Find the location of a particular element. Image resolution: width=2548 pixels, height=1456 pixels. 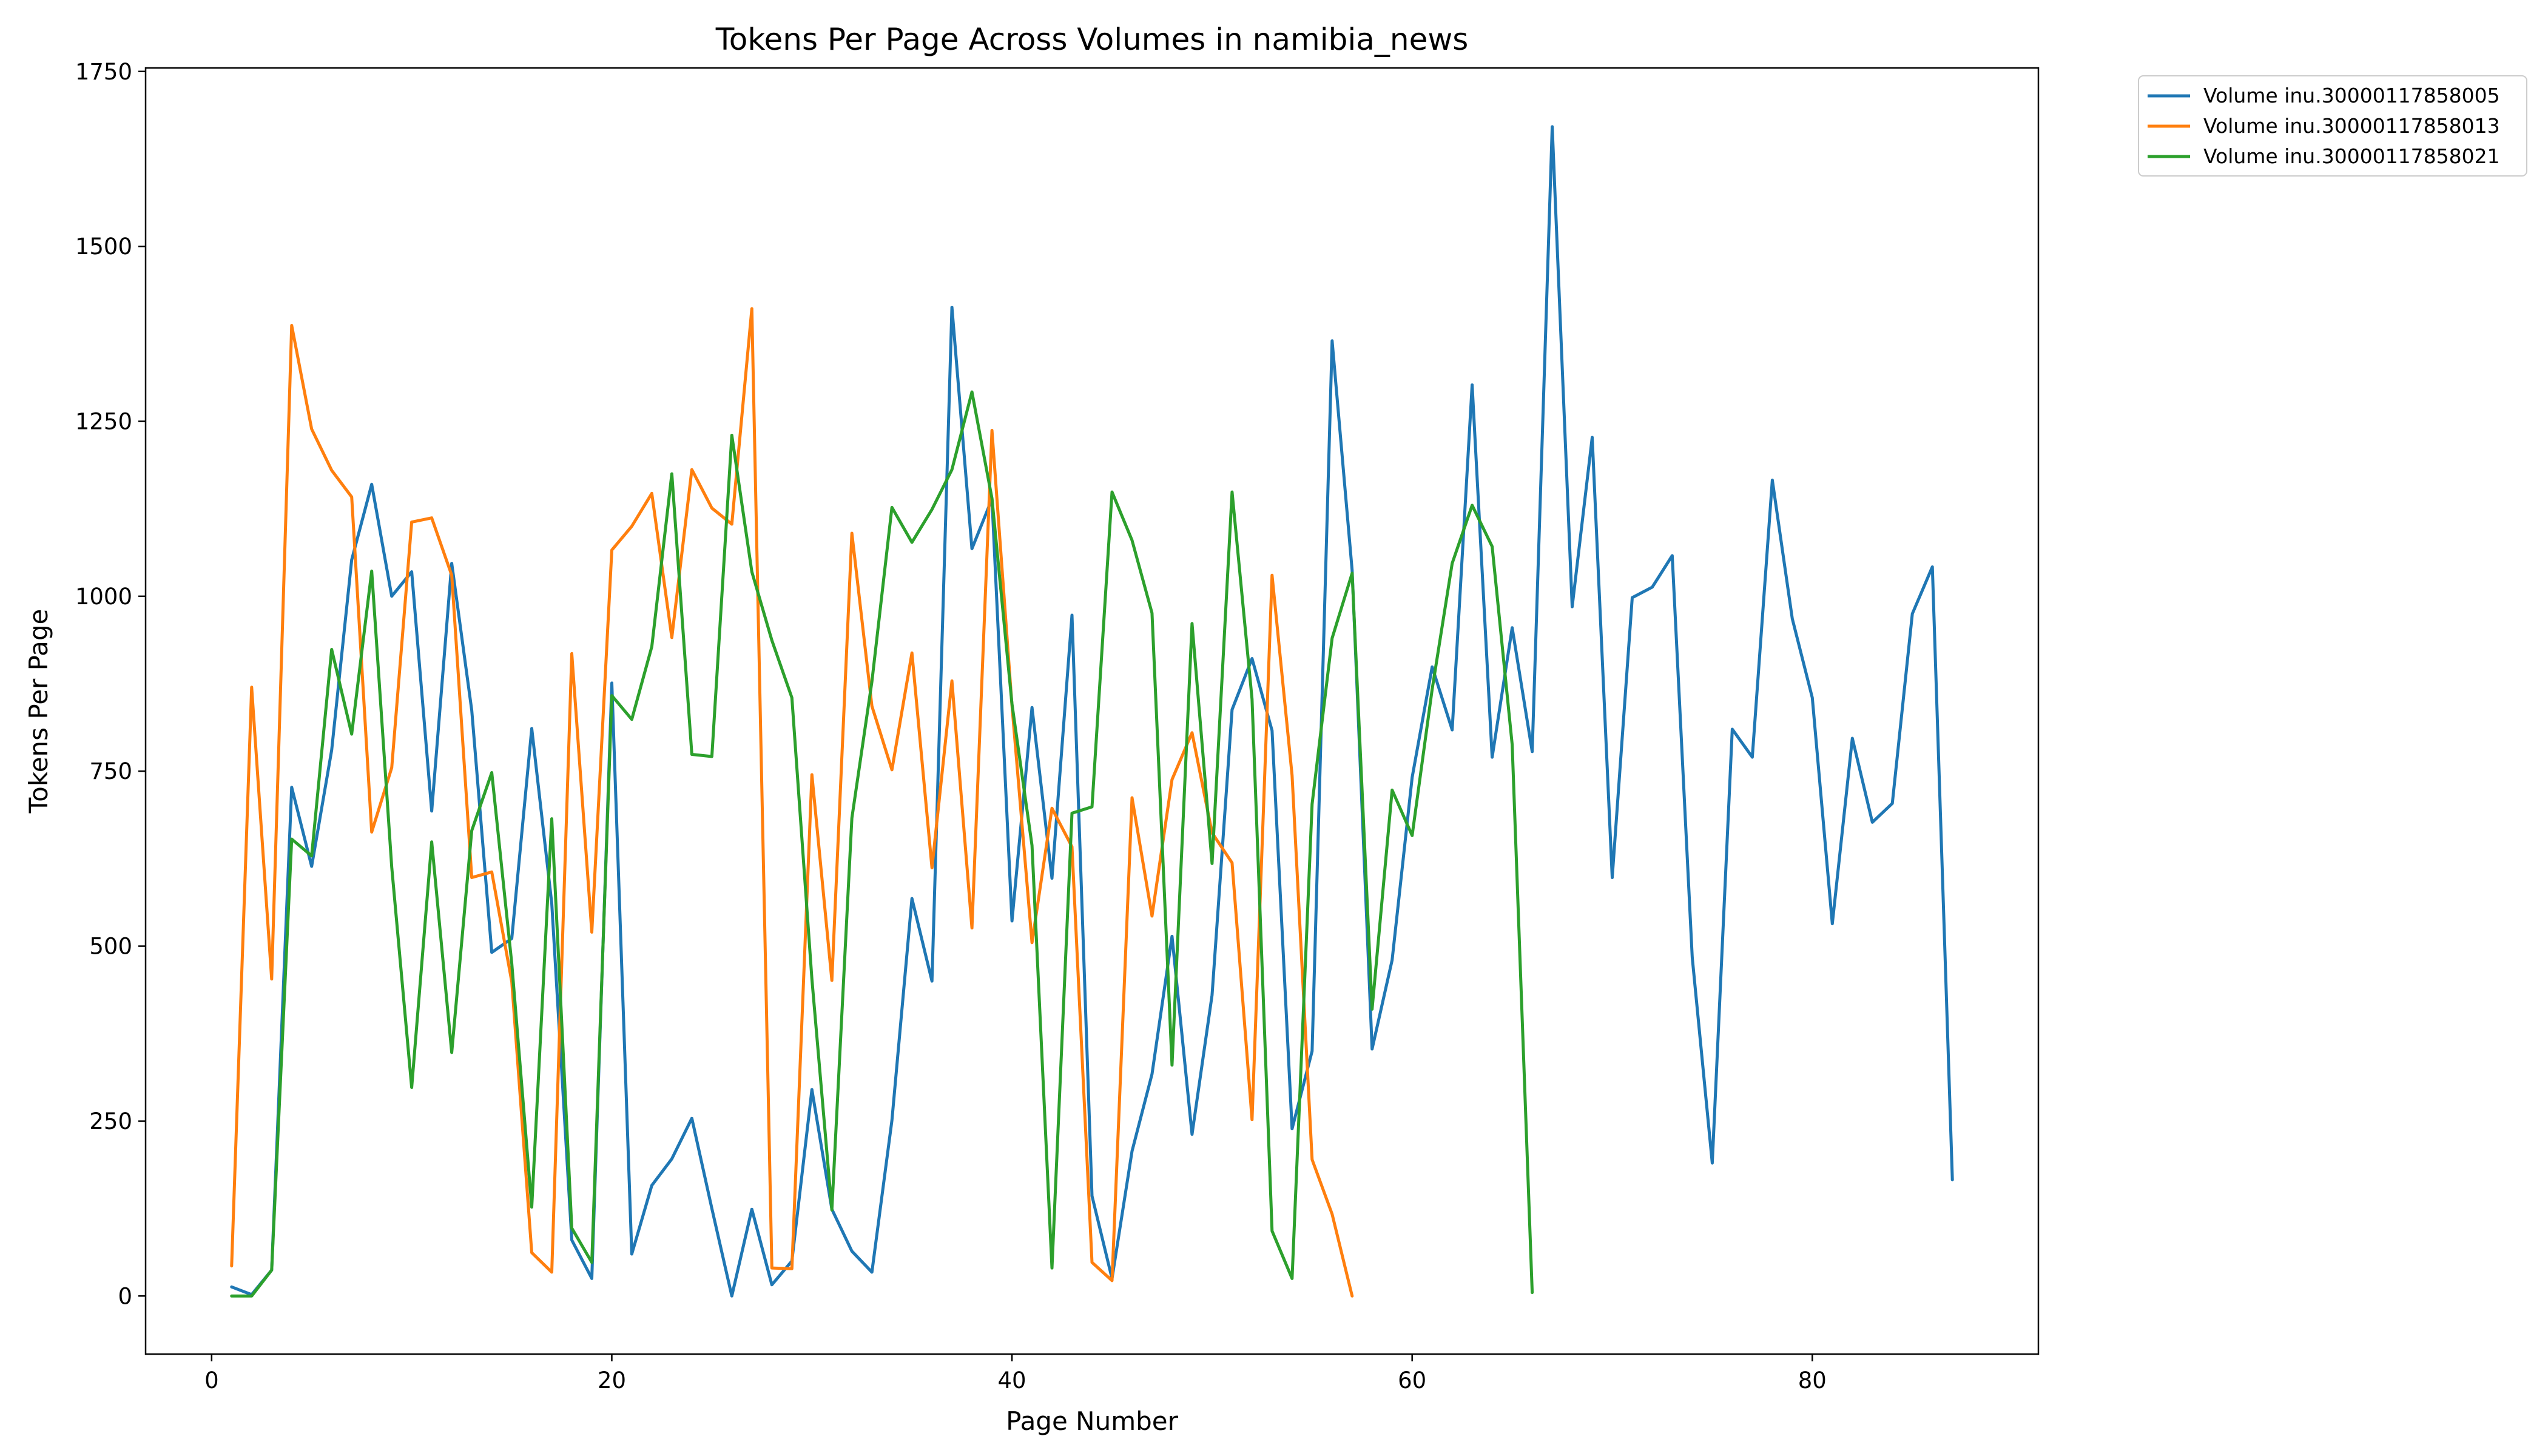

x-tick-label: 0 is located at coordinates (211, 1380).